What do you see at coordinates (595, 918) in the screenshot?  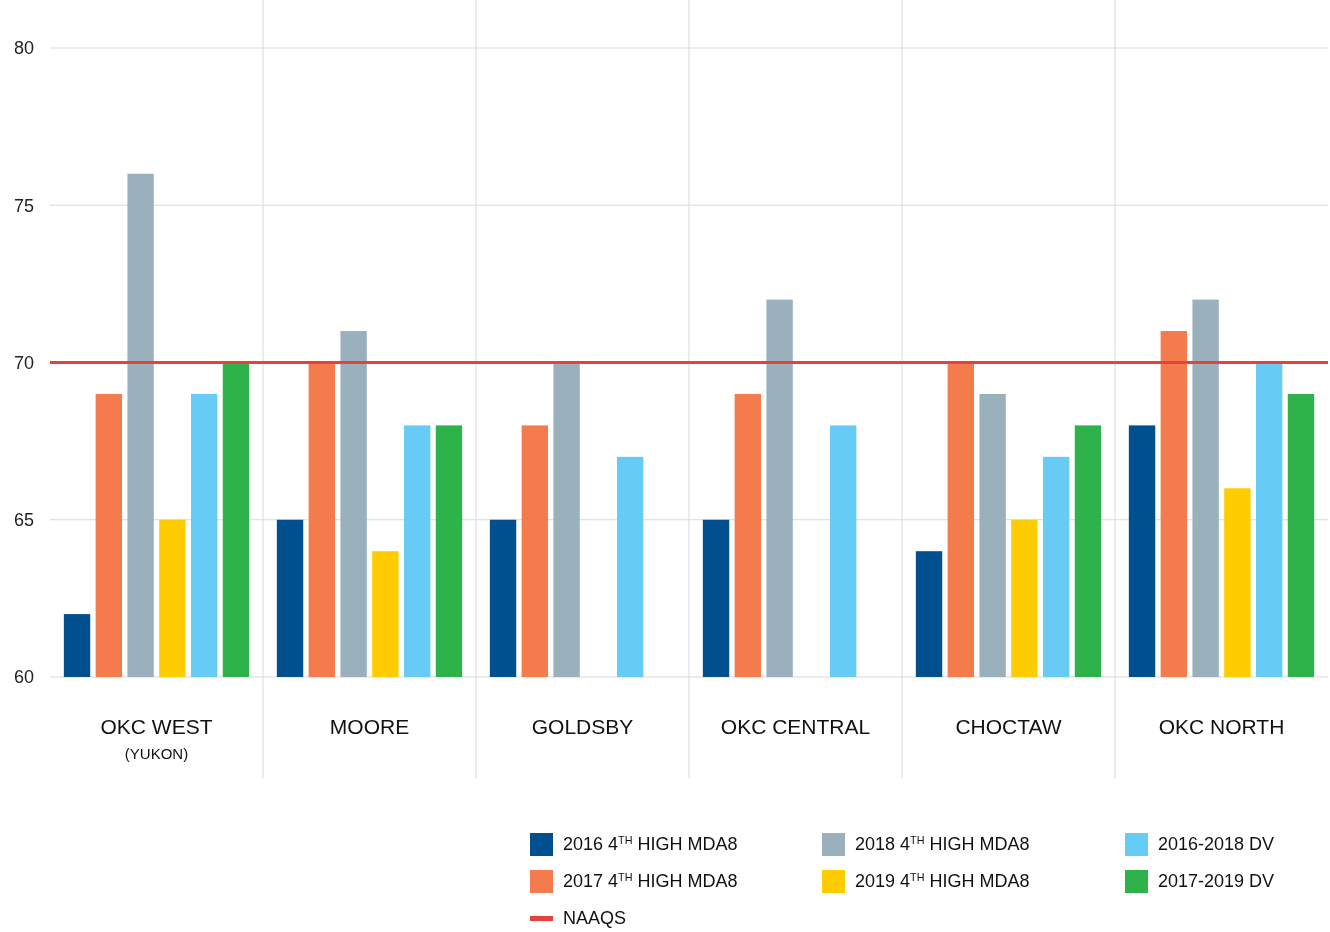 I see `legend-label: NAAQS` at bounding box center [595, 918].